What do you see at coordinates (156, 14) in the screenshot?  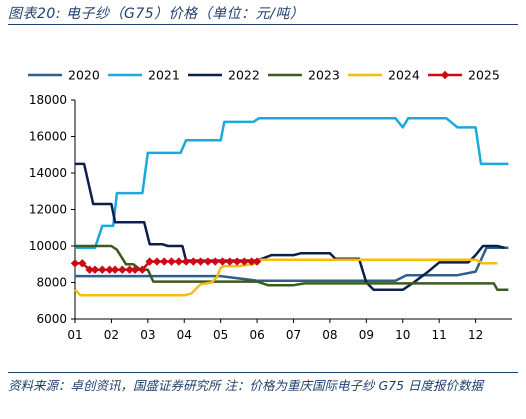 I see `chart-title: 图表20: 电子纱（G75）价格（单位：元/吨）` at bounding box center [156, 14].